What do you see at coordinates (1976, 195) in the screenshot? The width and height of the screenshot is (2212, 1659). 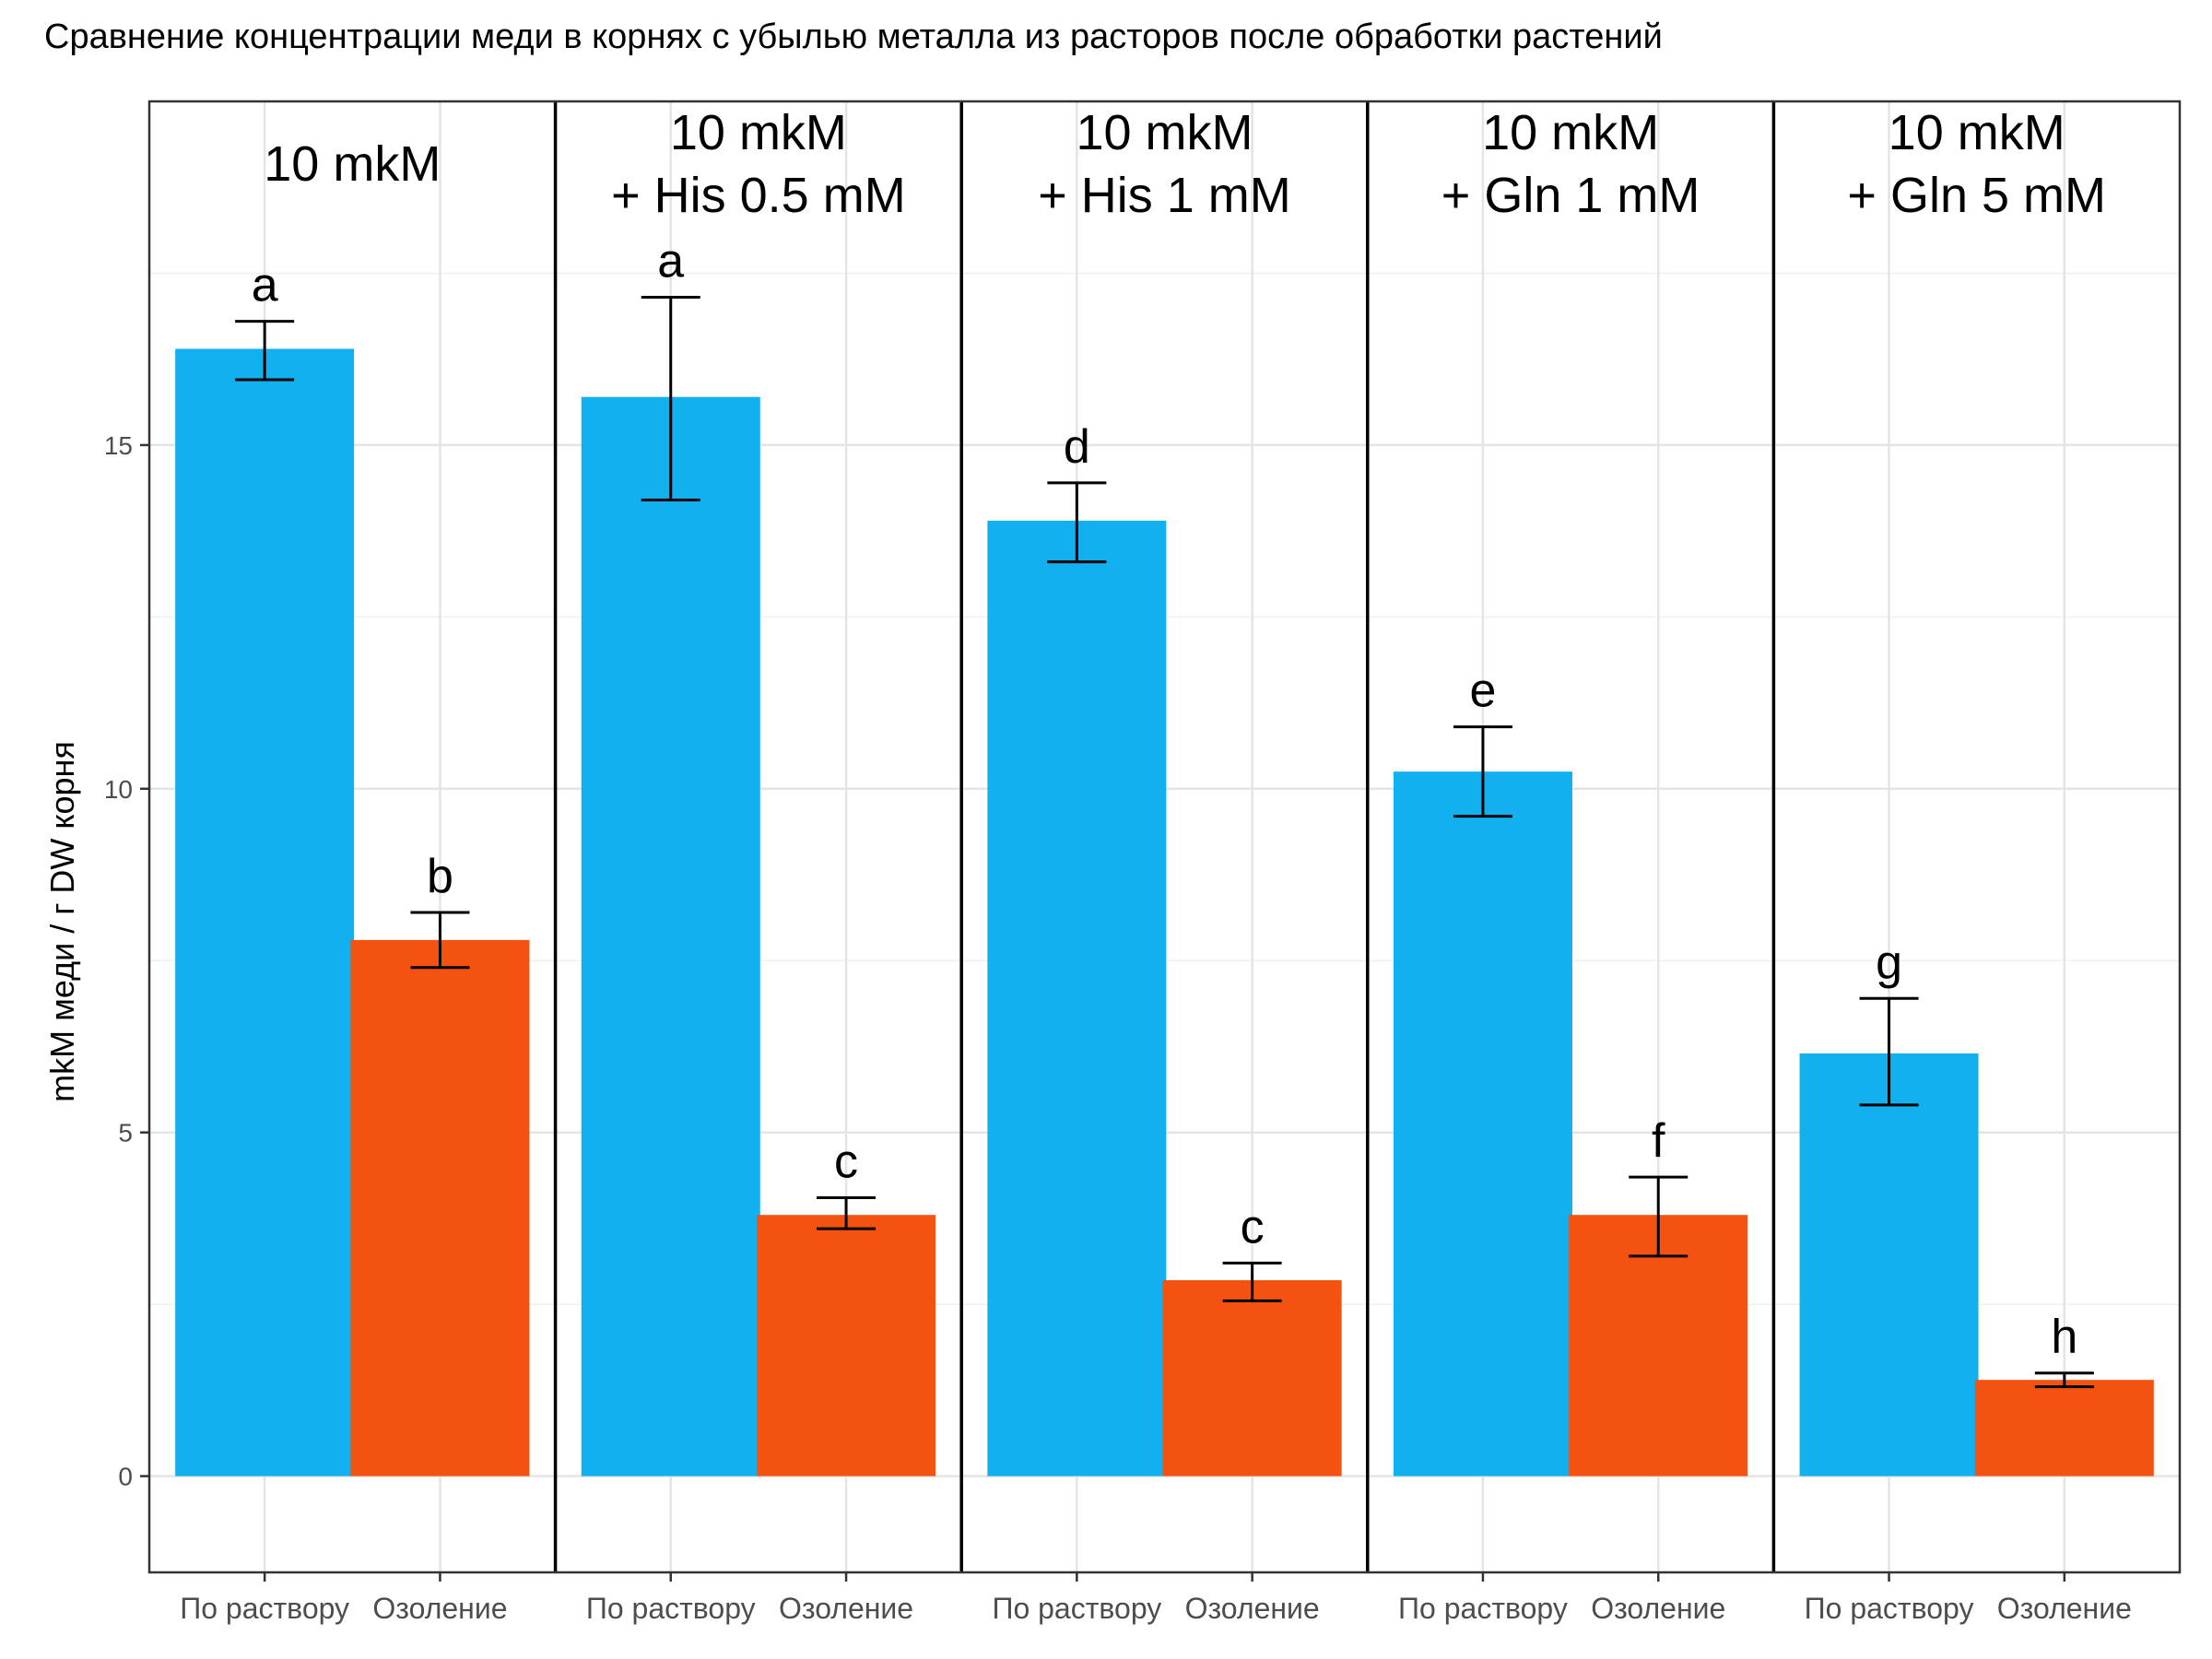 I see `facet-label: + Gln 5 mM` at bounding box center [1976, 195].